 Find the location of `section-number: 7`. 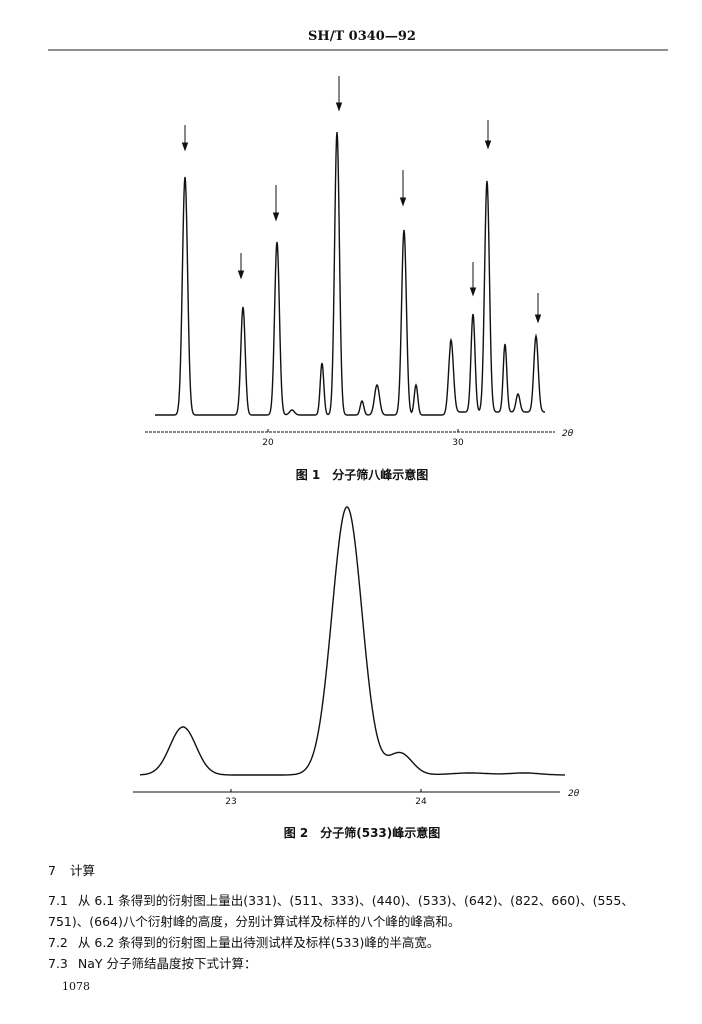

section-number: 7 is located at coordinates (52, 870).